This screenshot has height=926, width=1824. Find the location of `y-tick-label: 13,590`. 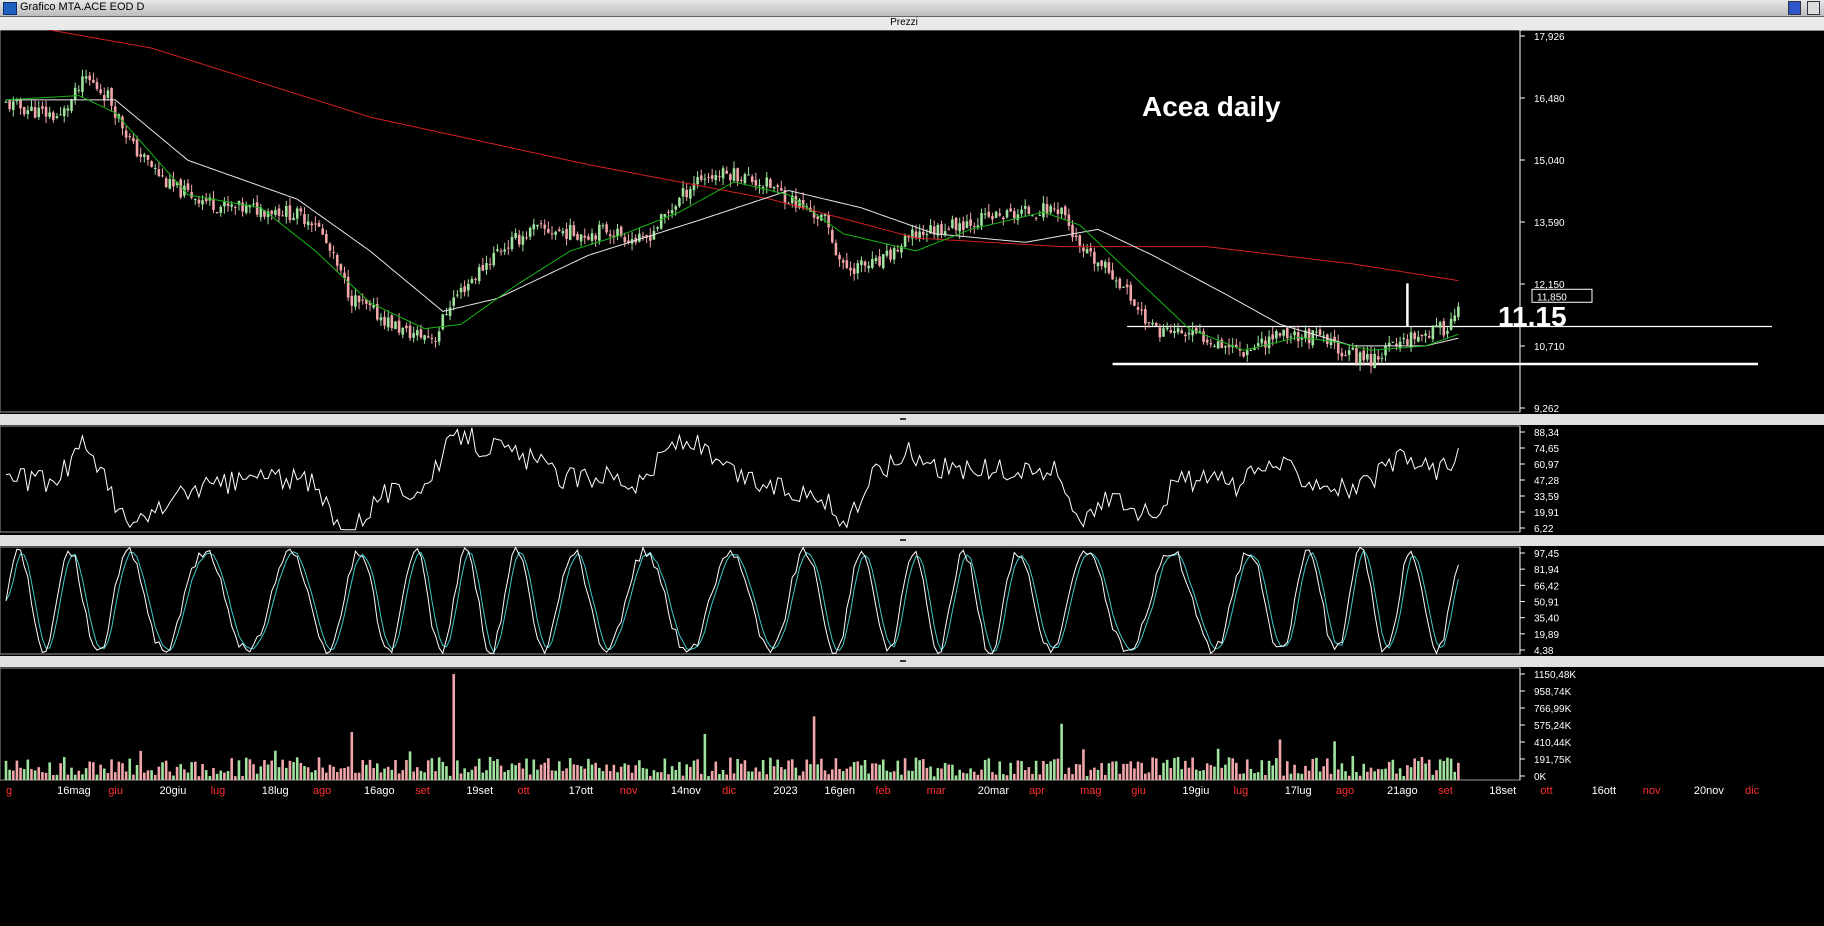

y-tick-label: 13,590 is located at coordinates (1549, 223).